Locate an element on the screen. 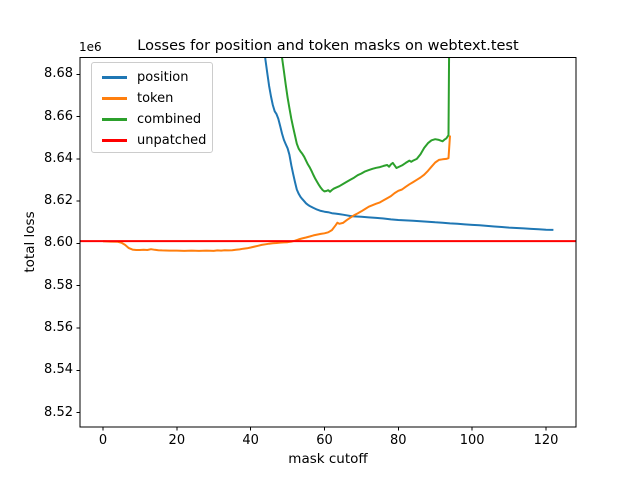 The height and width of the screenshot is (480, 640). series-combined is located at coordinates (366, 125).